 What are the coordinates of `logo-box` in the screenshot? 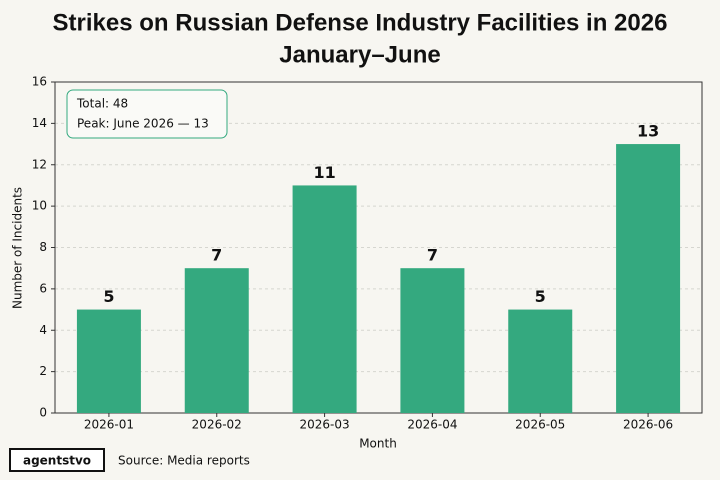 It's located at (57, 460).